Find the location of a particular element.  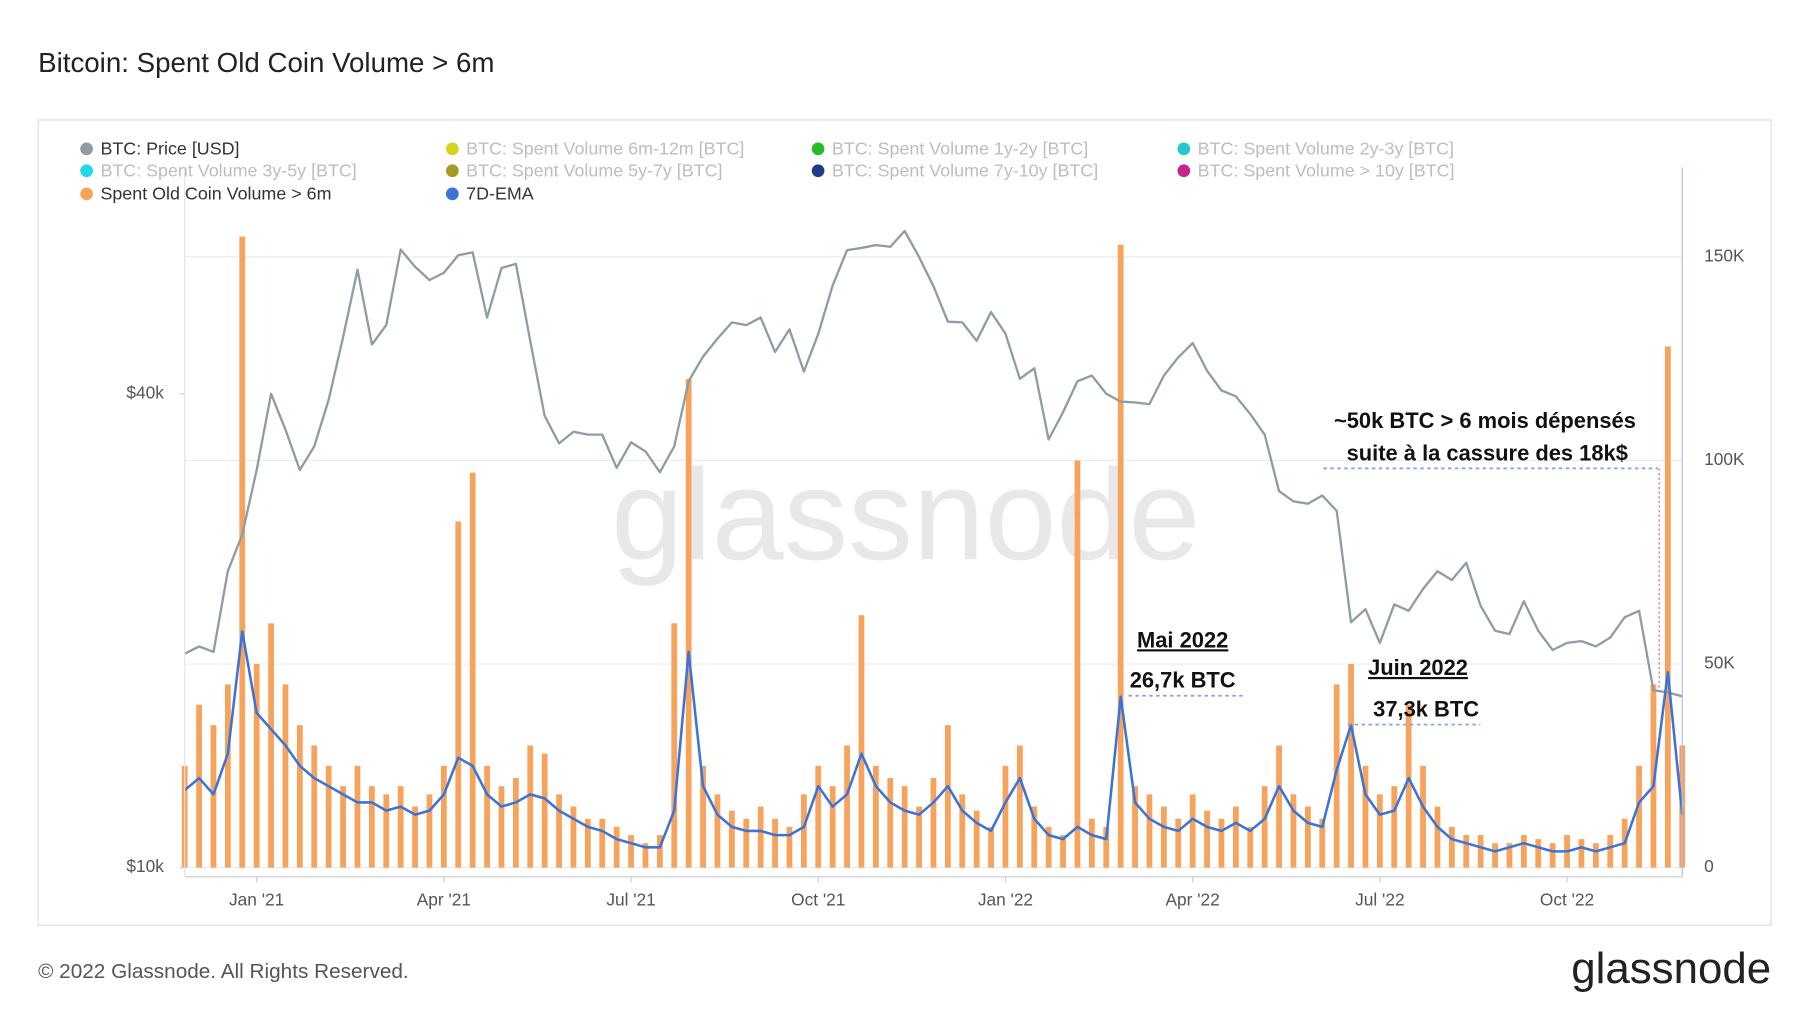

x-tick-label: Apr '22 is located at coordinates (1193, 900).